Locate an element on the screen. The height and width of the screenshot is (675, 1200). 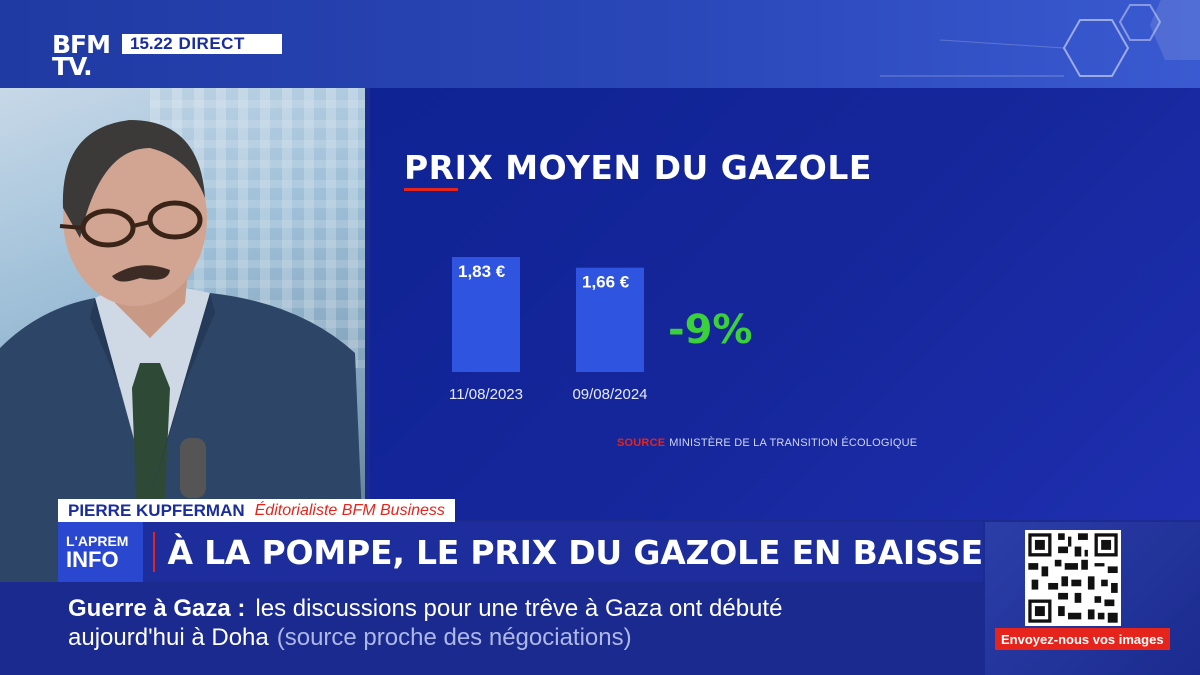
bar-value-label-1: 1,83 € is located at coordinates (482, 271).